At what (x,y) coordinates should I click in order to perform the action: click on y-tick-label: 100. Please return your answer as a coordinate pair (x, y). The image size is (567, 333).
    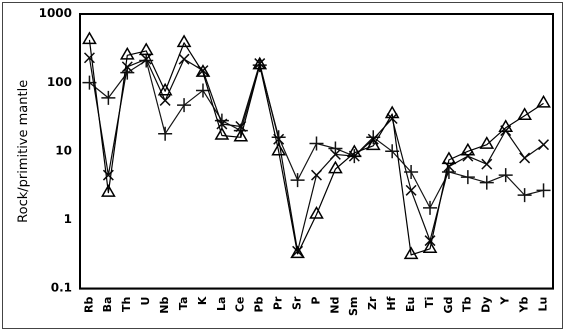
    Looking at the image, I should click on (59, 81).